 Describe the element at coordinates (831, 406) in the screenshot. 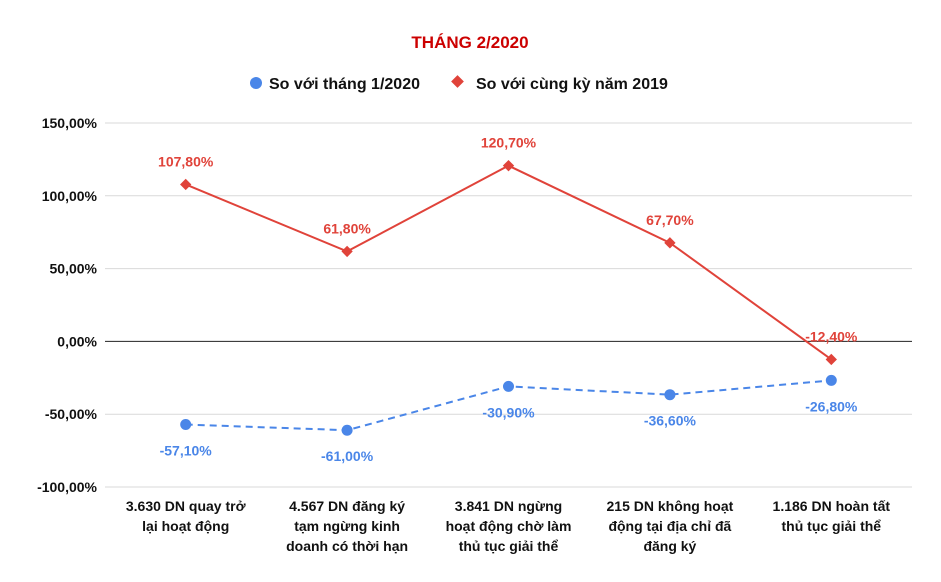

I see `data-label: -26,80%` at that location.